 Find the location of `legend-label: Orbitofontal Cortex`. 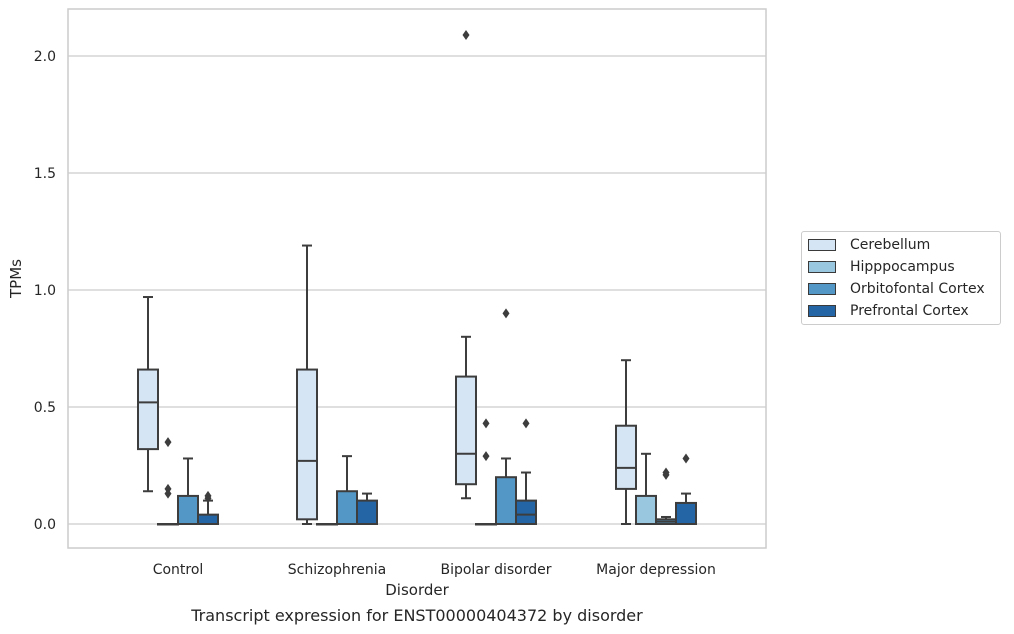

legend-label: Orbitofontal Cortex is located at coordinates (917, 289).